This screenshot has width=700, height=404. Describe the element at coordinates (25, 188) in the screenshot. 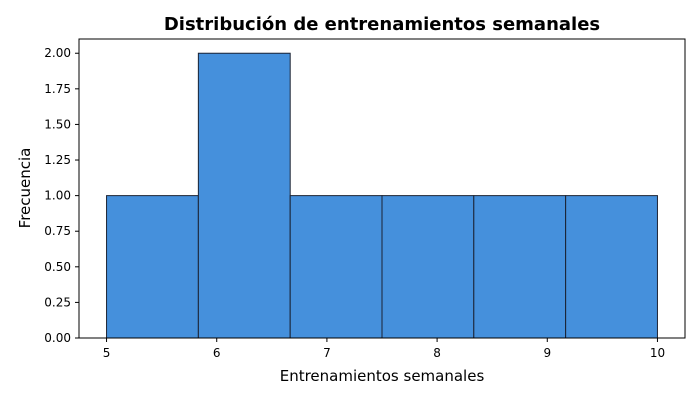

I see `y-axis-label: Frecuencia` at that location.